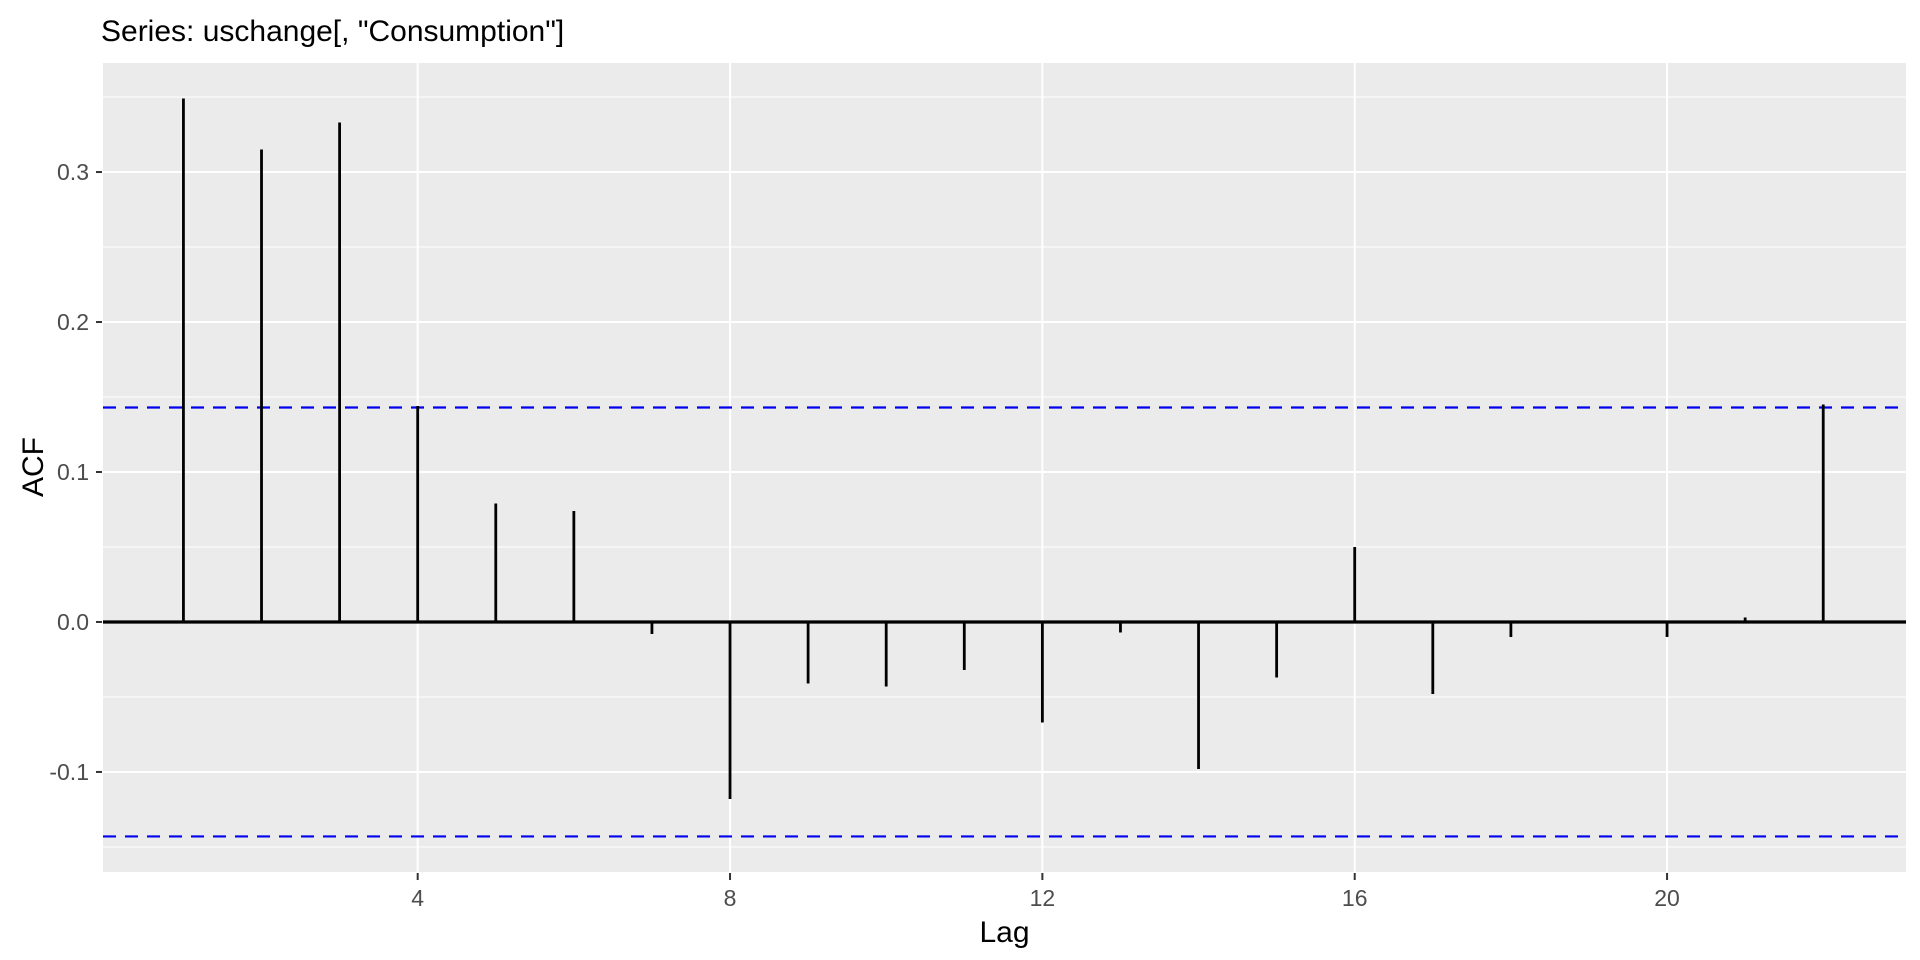 Image resolution: width=1920 pixels, height=960 pixels. What do you see at coordinates (1667, 898) in the screenshot?
I see `x-tick-label: 20` at bounding box center [1667, 898].